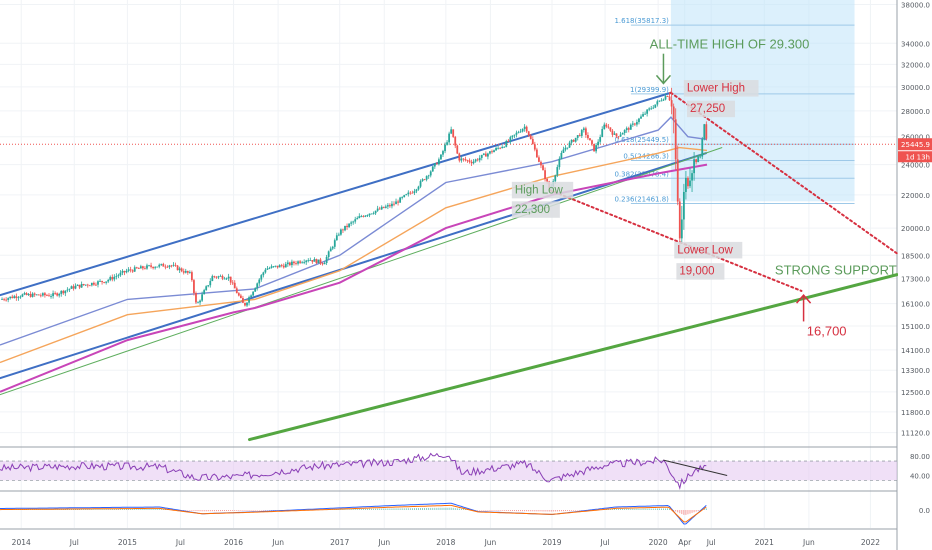 The height and width of the screenshot is (550, 932). I want to click on time-tick-label: 2020, so click(658, 542).